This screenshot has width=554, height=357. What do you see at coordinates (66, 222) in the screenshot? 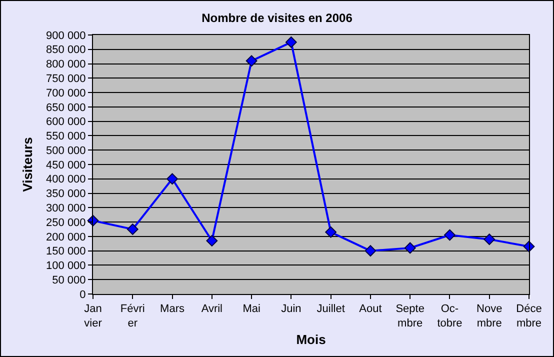
I see `y-tick-label: 250 000` at bounding box center [66, 222].